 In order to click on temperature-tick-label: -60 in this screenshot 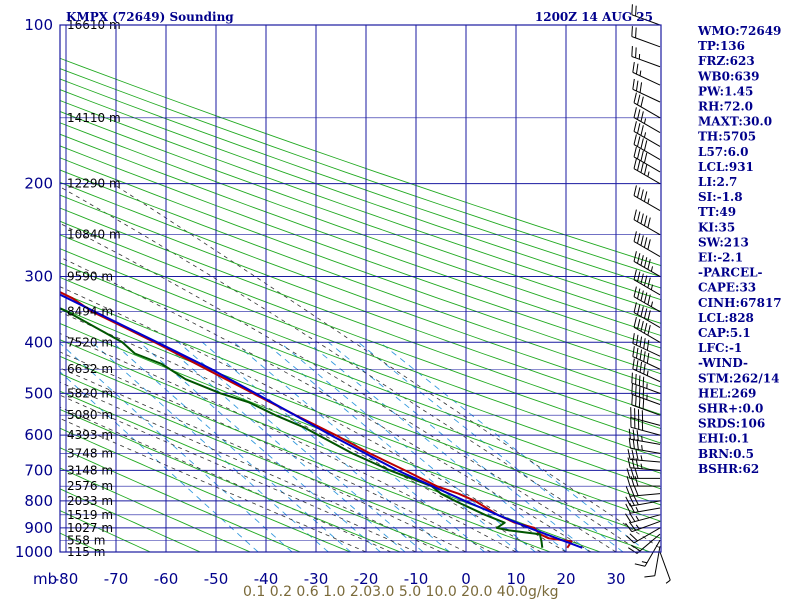, I will do `click(166, 579)`.